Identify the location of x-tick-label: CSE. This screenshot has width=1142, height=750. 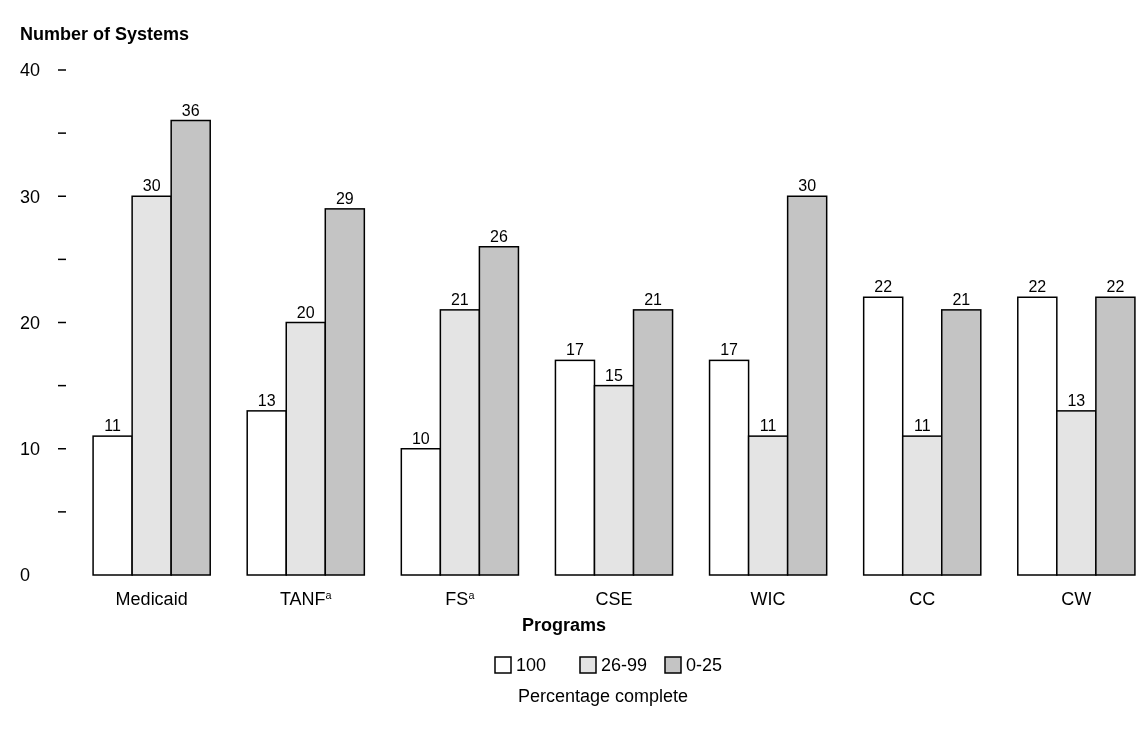
(614, 599).